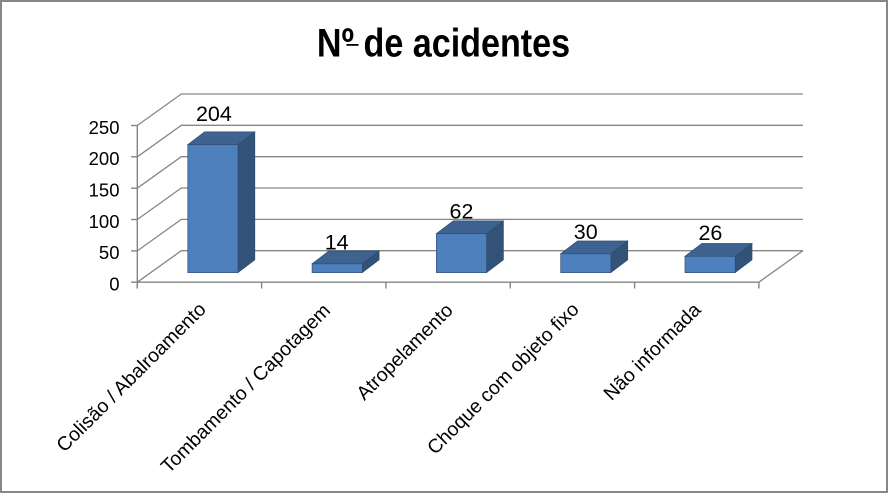 The width and height of the screenshot is (888, 493). What do you see at coordinates (214, 114) in the screenshot?
I see `svg-text: 204` at bounding box center [214, 114].